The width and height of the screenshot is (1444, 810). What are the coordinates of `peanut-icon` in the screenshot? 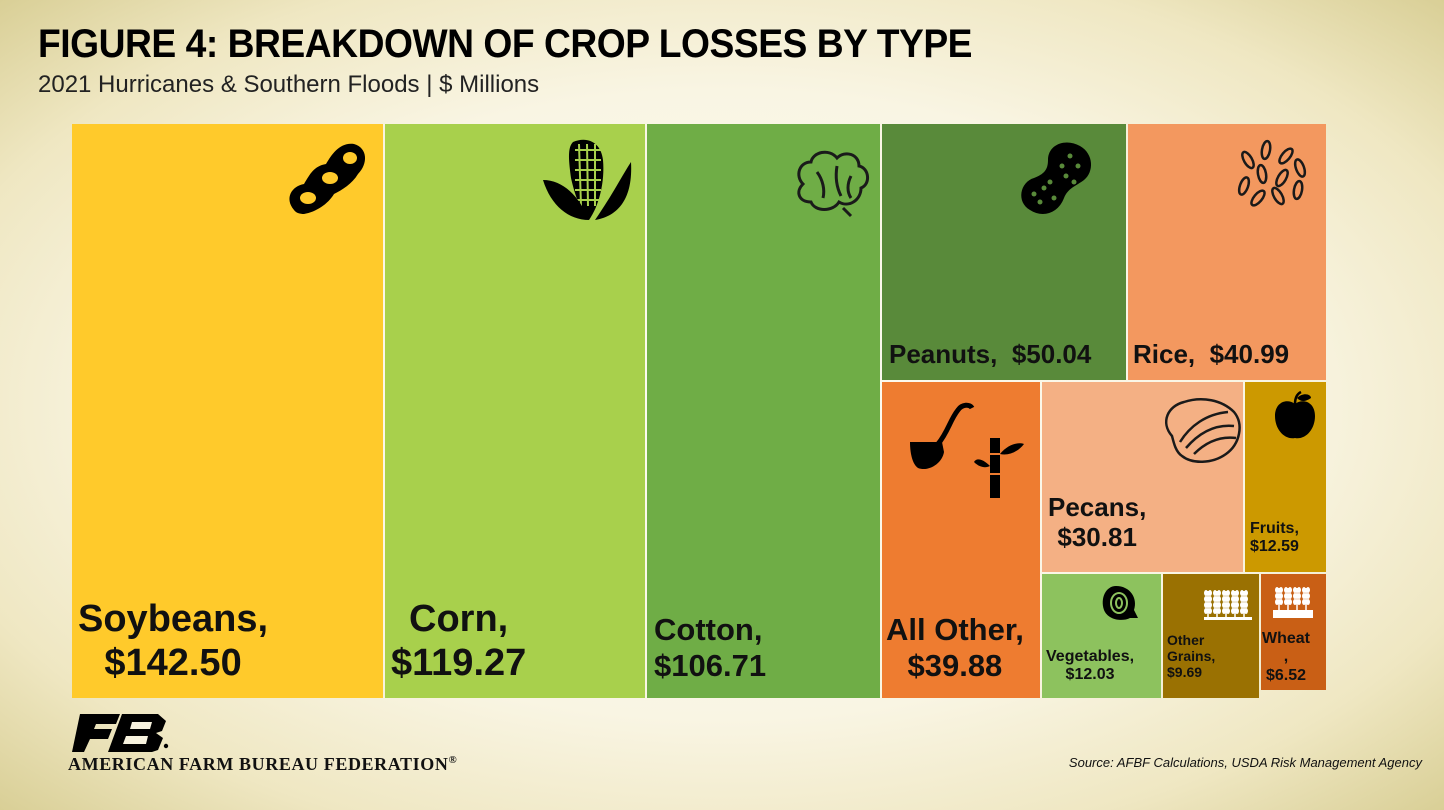 It's located at (1056, 178).